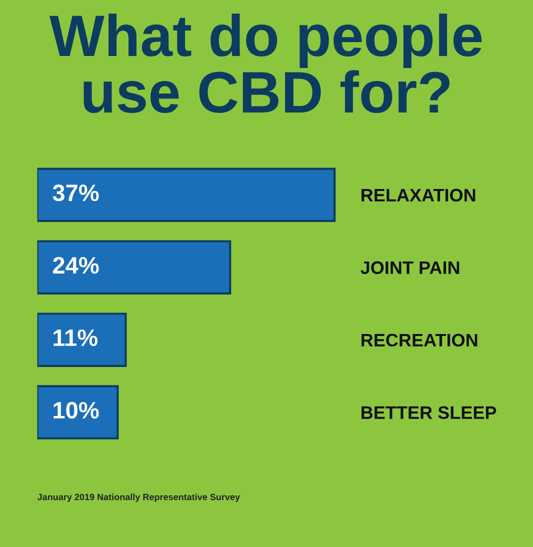 This screenshot has width=533, height=547. I want to click on data-label: 37%, so click(75, 193).